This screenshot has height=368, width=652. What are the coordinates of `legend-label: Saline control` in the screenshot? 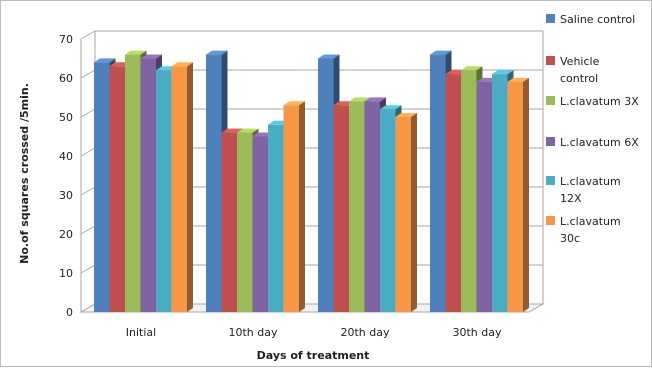 It's located at (597, 19).